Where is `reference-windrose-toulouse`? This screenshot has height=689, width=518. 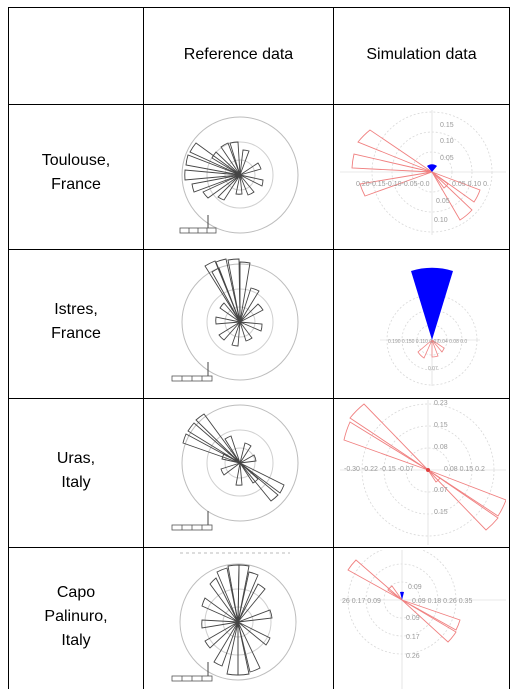
reference-windrose-toulouse is located at coordinates (239, 175).